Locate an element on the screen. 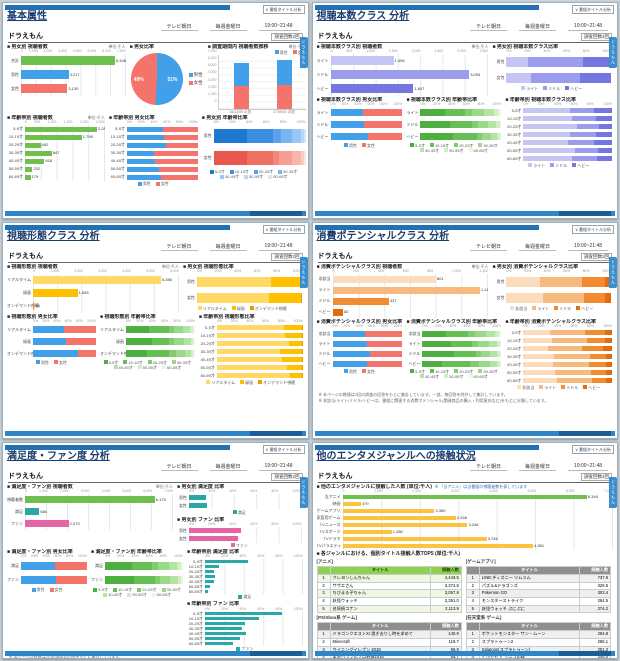 The height and width of the screenshot is (661, 620). bar-track: 618 is located at coordinates (65, 161).